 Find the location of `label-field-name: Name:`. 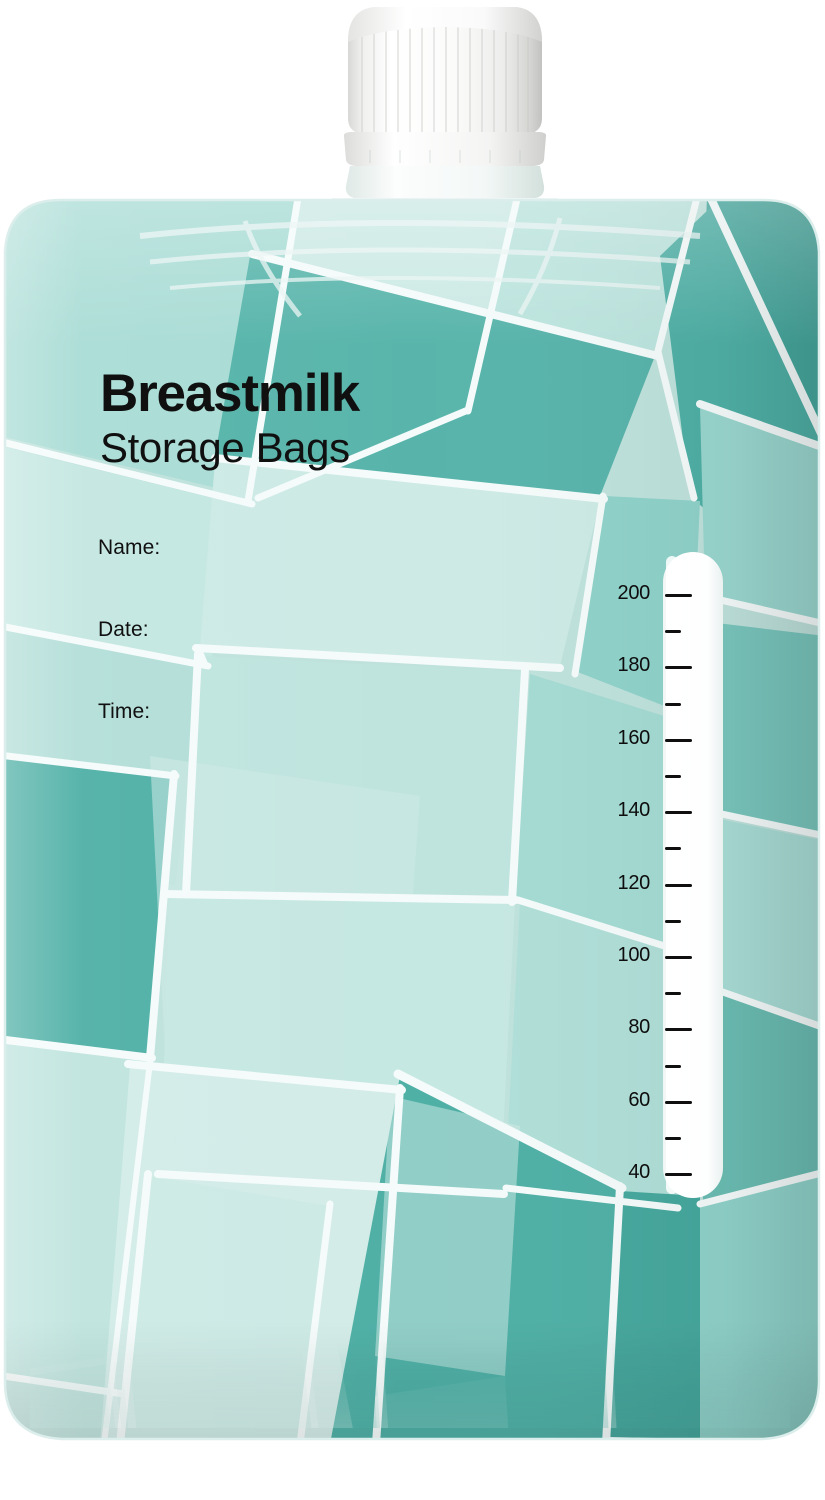

label-field-name: Name: is located at coordinates (129, 547).